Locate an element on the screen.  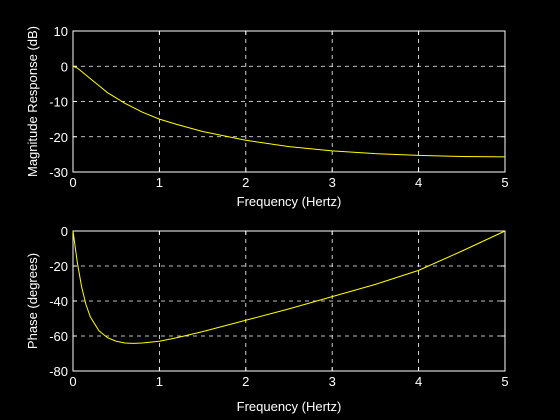
magnitude-x-tick-label: 2 is located at coordinates (245, 182).